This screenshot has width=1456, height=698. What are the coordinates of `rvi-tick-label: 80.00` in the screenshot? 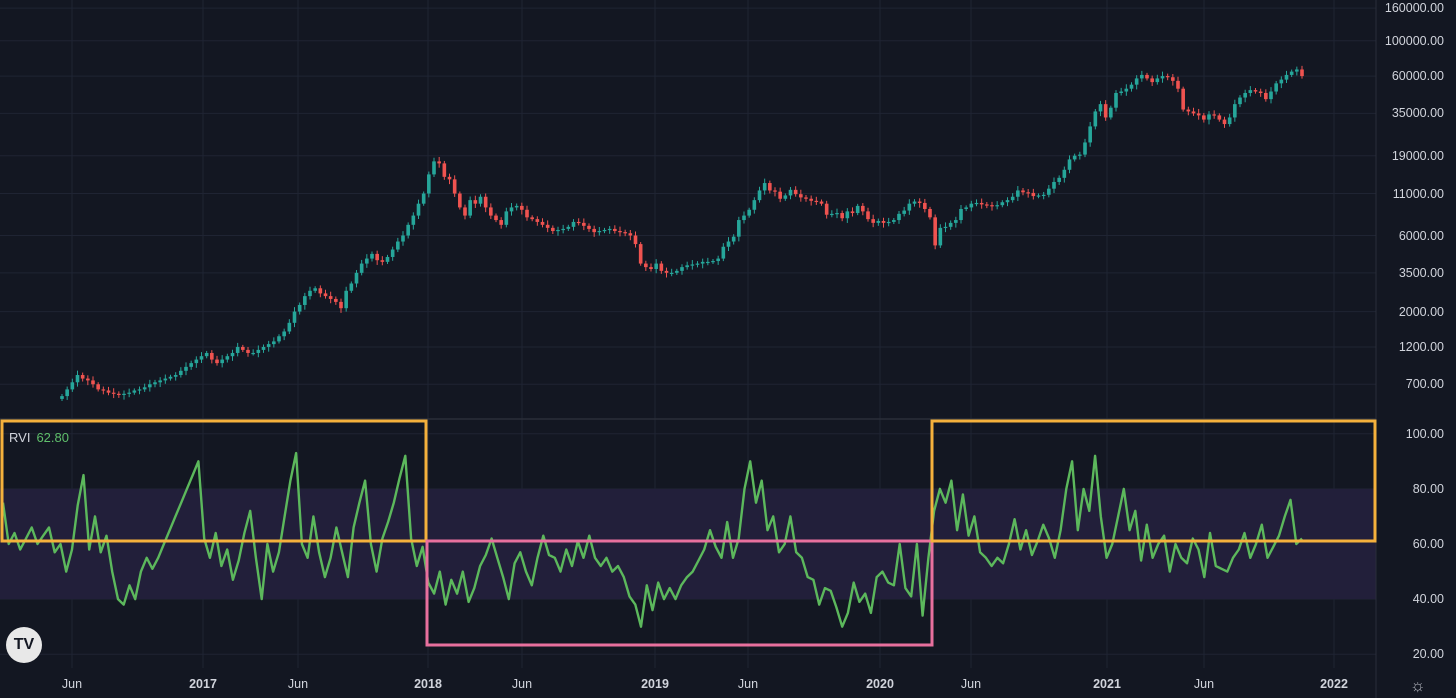 It's located at (1428, 488).